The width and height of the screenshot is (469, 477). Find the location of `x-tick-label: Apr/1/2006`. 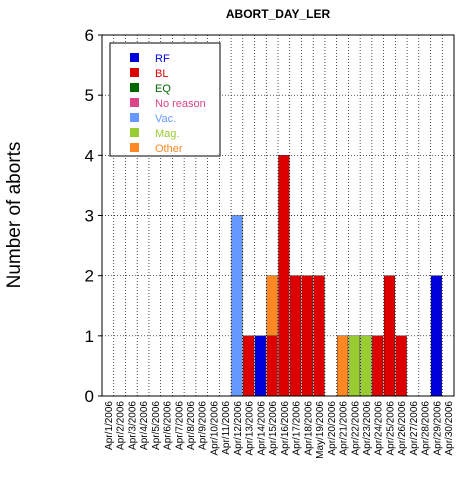

x-tick-label: Apr/1/2006 is located at coordinates (109, 425).